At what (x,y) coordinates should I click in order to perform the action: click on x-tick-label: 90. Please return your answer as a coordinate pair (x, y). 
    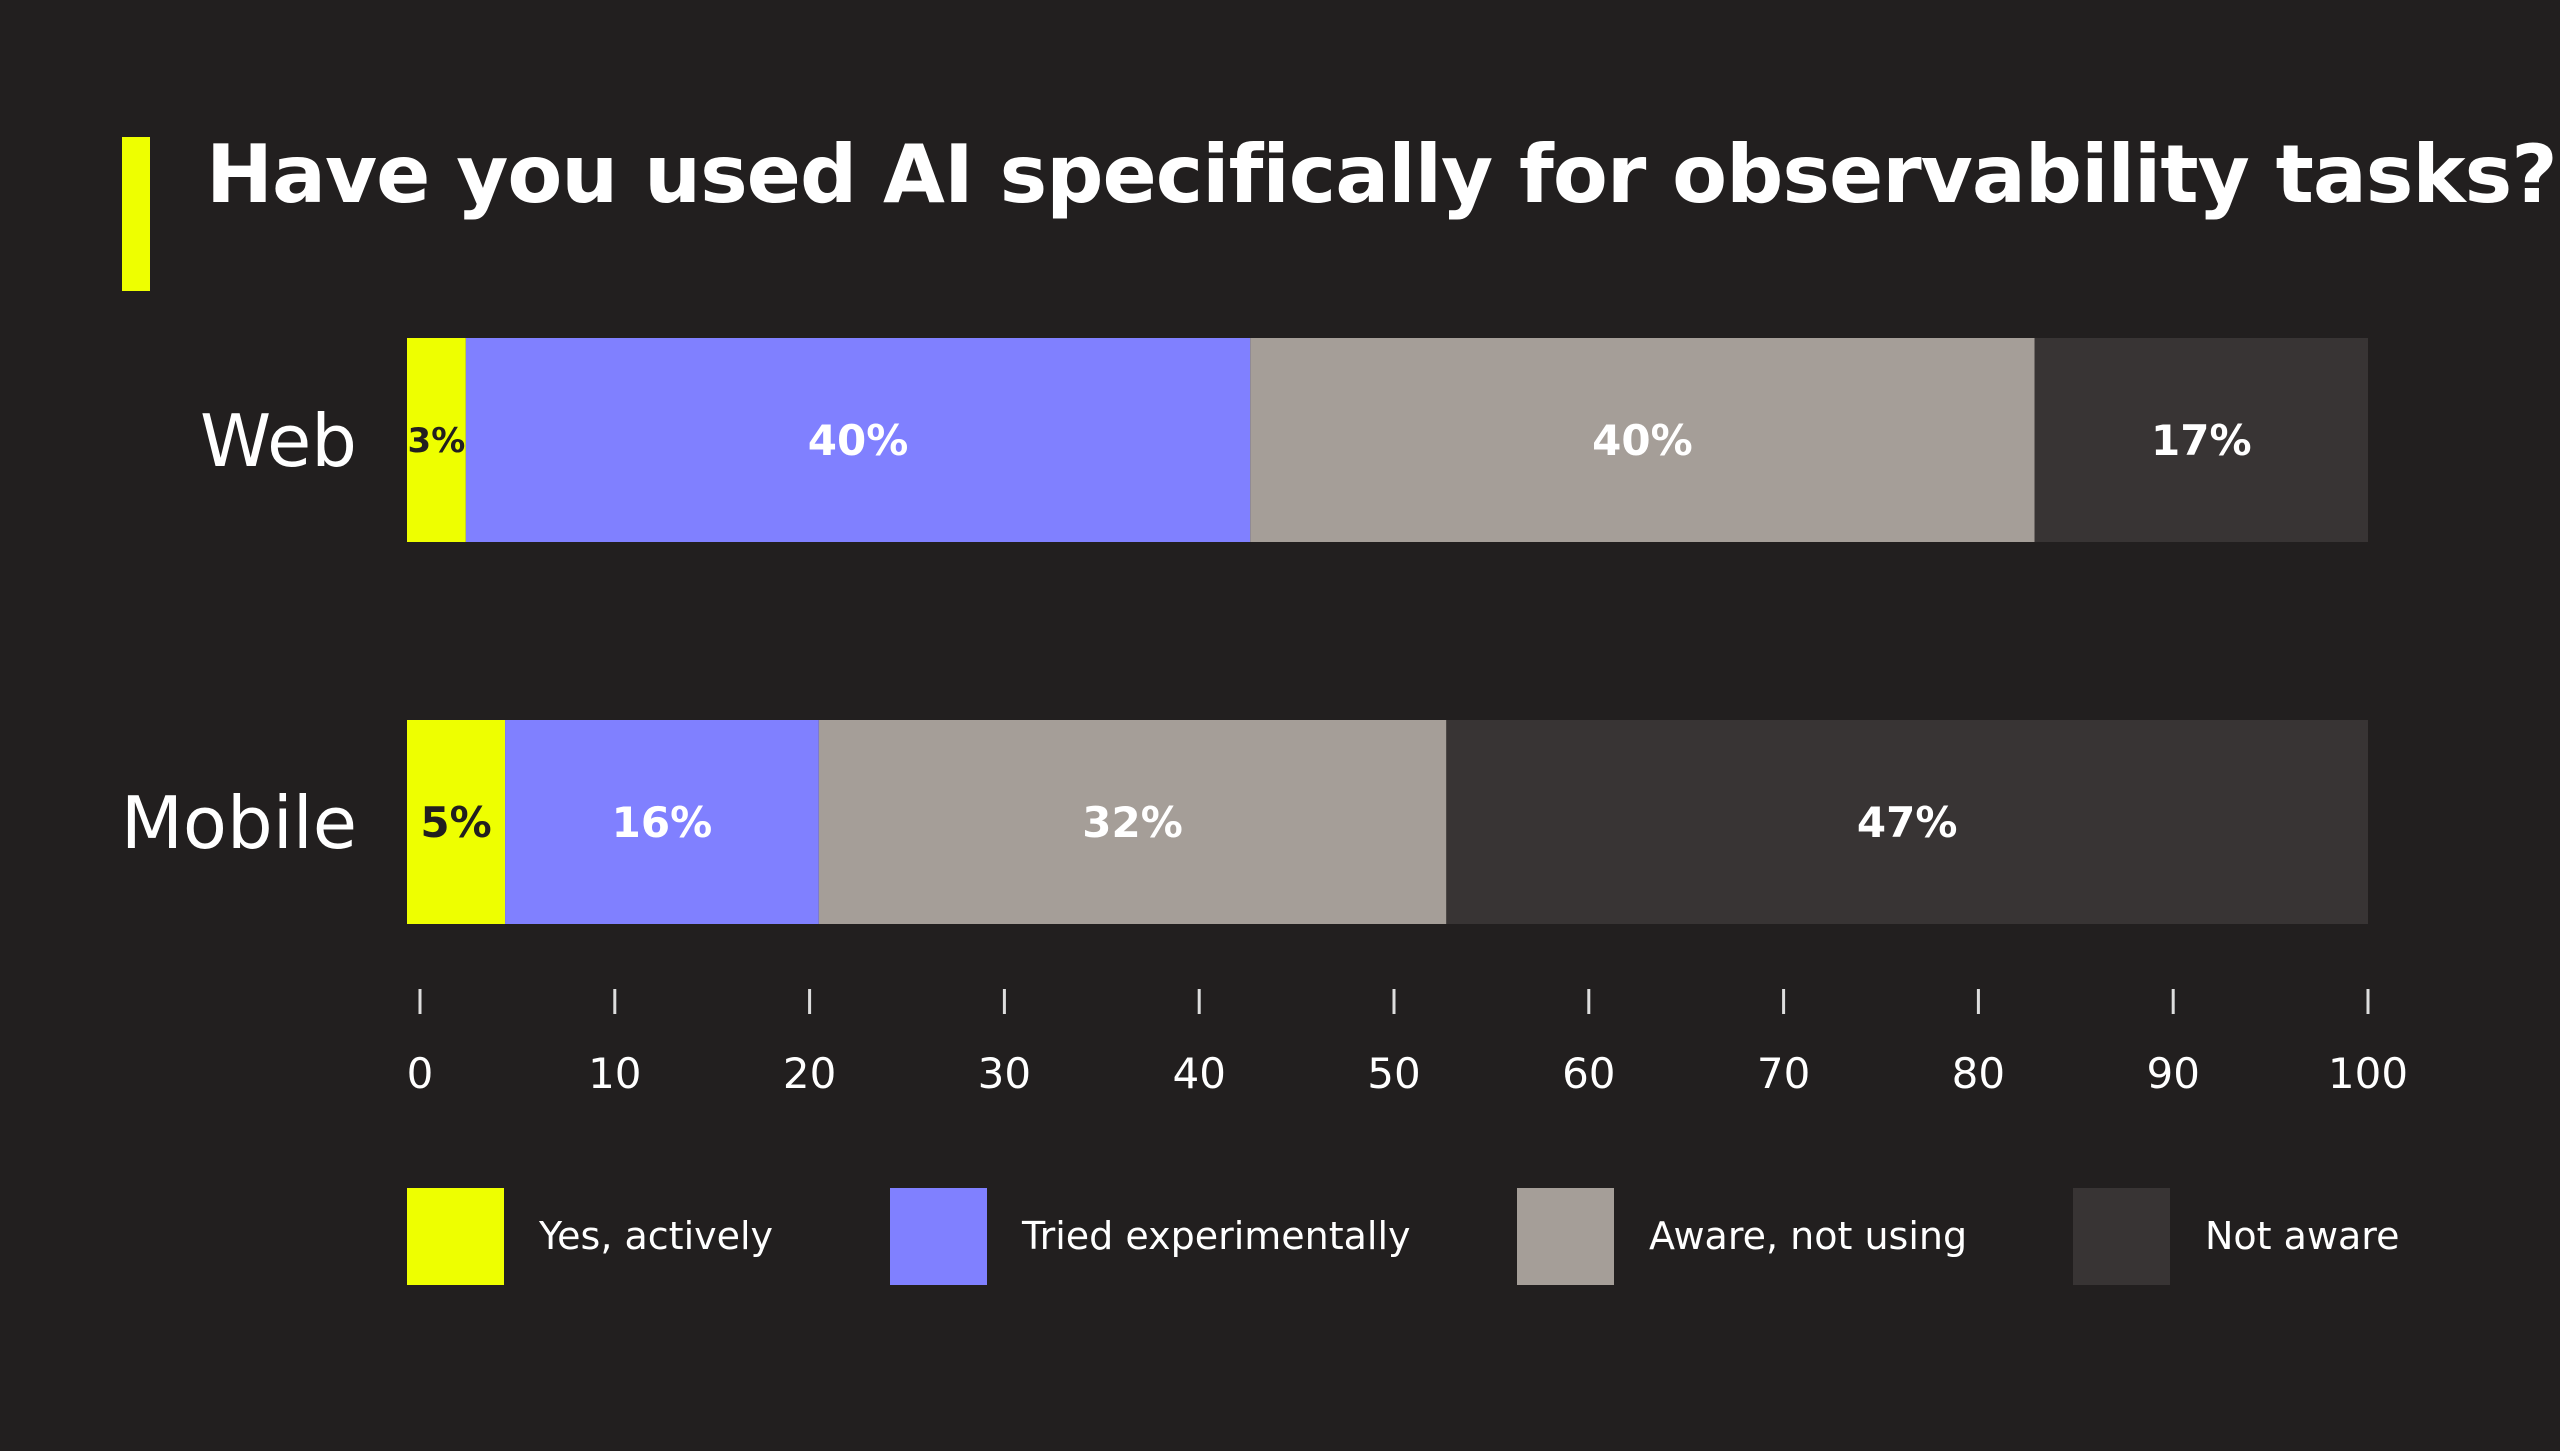
    Looking at the image, I should click on (2172, 1073).